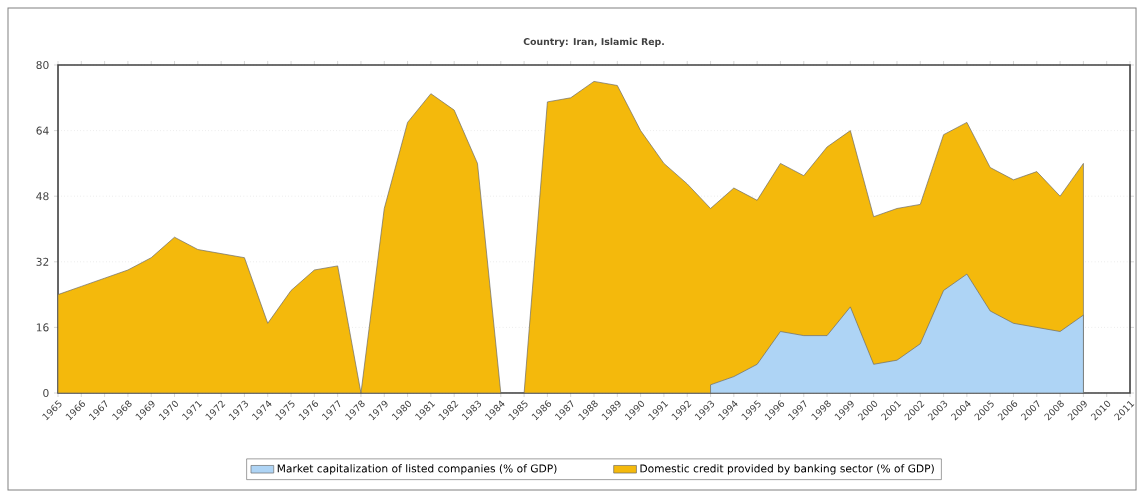 The image size is (1144, 499). I want to click on y-tick-label: 80, so click(42, 65).